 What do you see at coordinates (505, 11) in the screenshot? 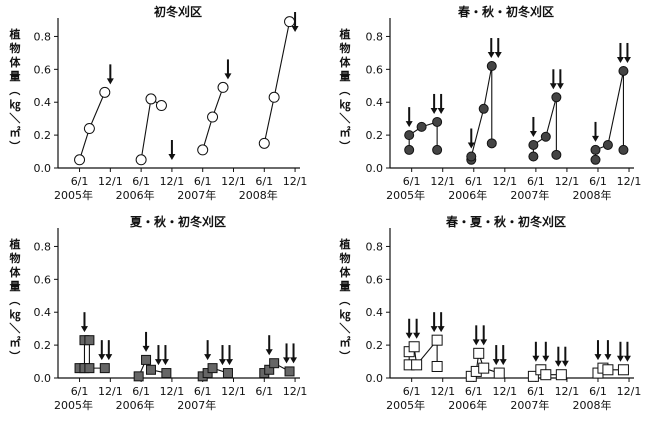
I see `panel-title: 春・秋・初冬刈区` at bounding box center [505, 11].